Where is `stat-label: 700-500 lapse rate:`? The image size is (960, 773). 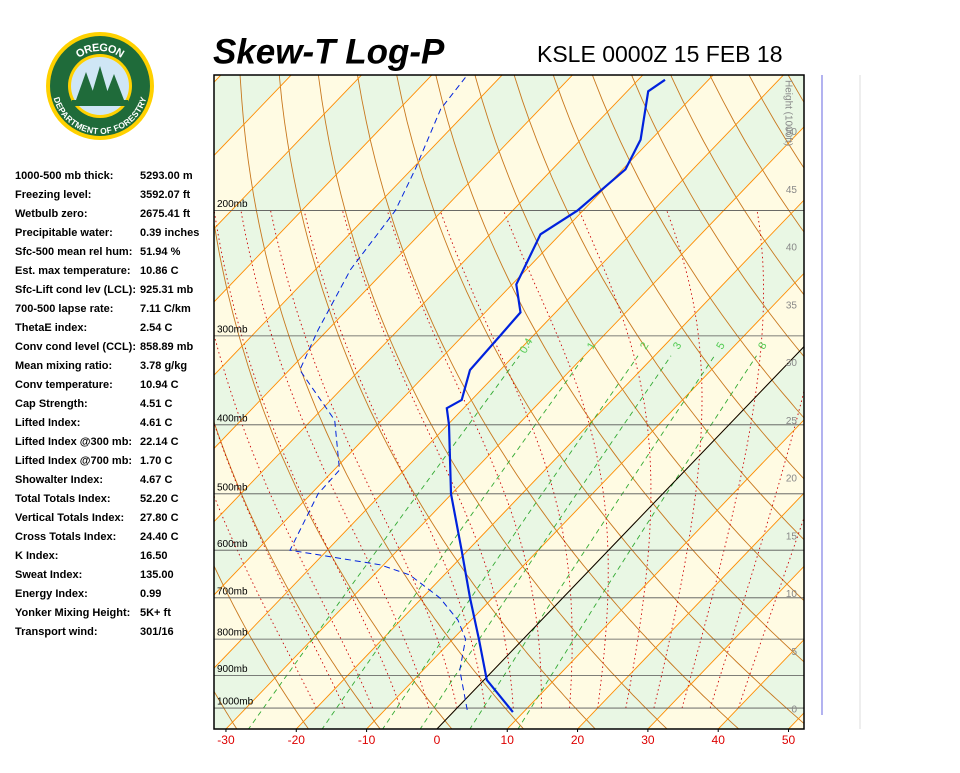 stat-label: 700-500 lapse rate: is located at coordinates (64, 309).